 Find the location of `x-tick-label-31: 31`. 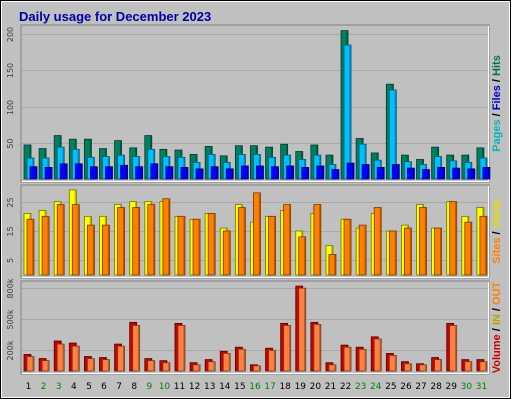

x-tick-label-31: 31 is located at coordinates (481, 387).